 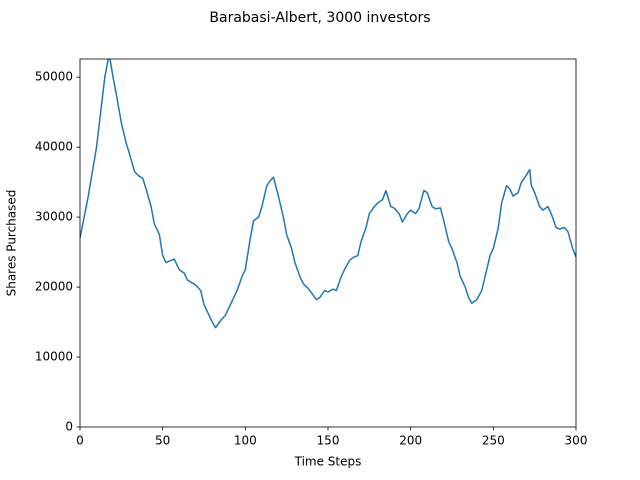 What do you see at coordinates (493, 441) in the screenshot?
I see `x-tick-label: 250` at bounding box center [493, 441].